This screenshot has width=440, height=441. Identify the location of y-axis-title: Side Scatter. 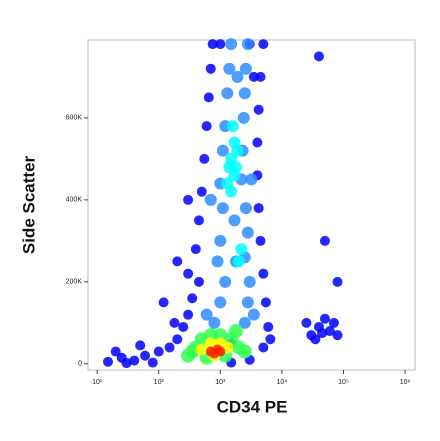
(28, 204).